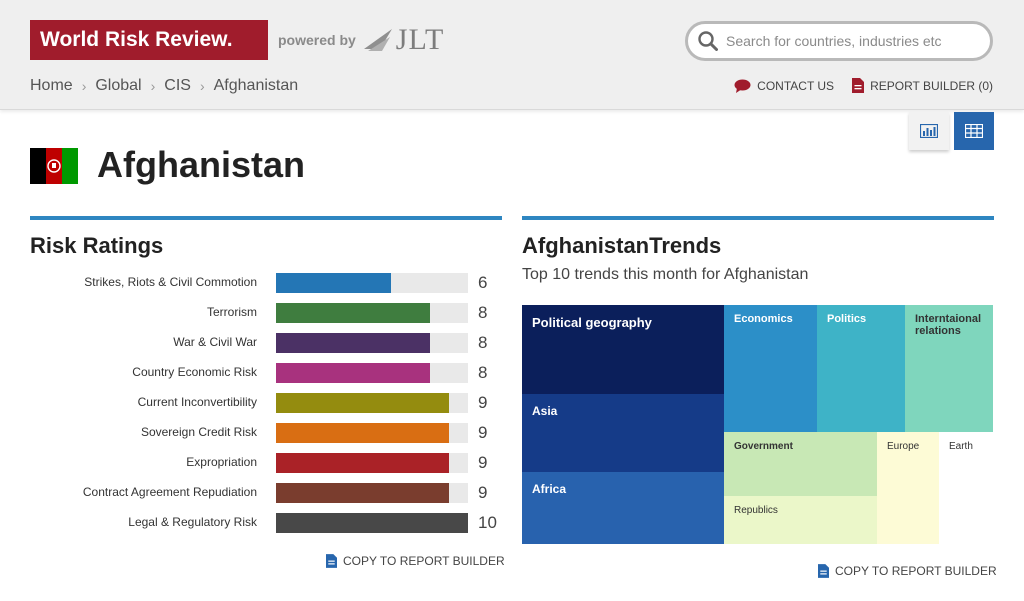 The image size is (1024, 601). Describe the element at coordinates (800, 464) in the screenshot. I see `treemap-tile: Government` at that location.